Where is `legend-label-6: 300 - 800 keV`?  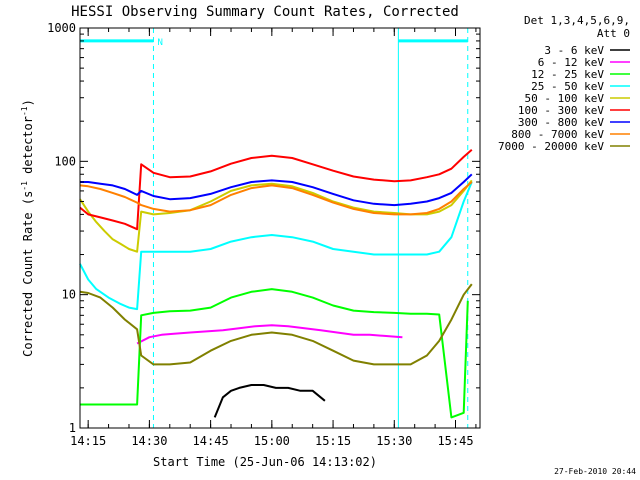
legend-label-6: 300 - 800 keV is located at coordinates (561, 122).